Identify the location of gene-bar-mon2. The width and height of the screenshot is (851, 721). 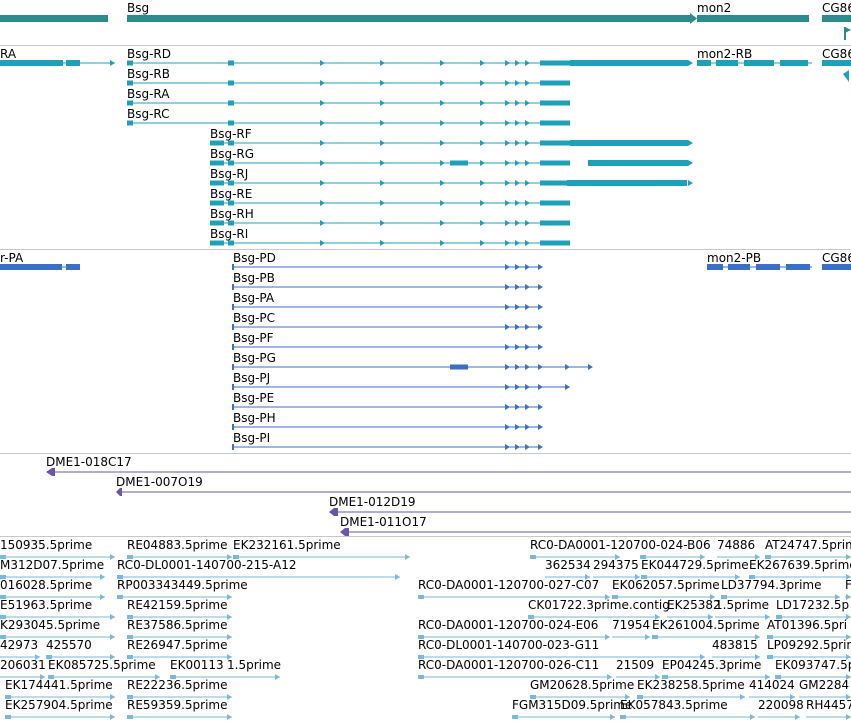
(753, 18).